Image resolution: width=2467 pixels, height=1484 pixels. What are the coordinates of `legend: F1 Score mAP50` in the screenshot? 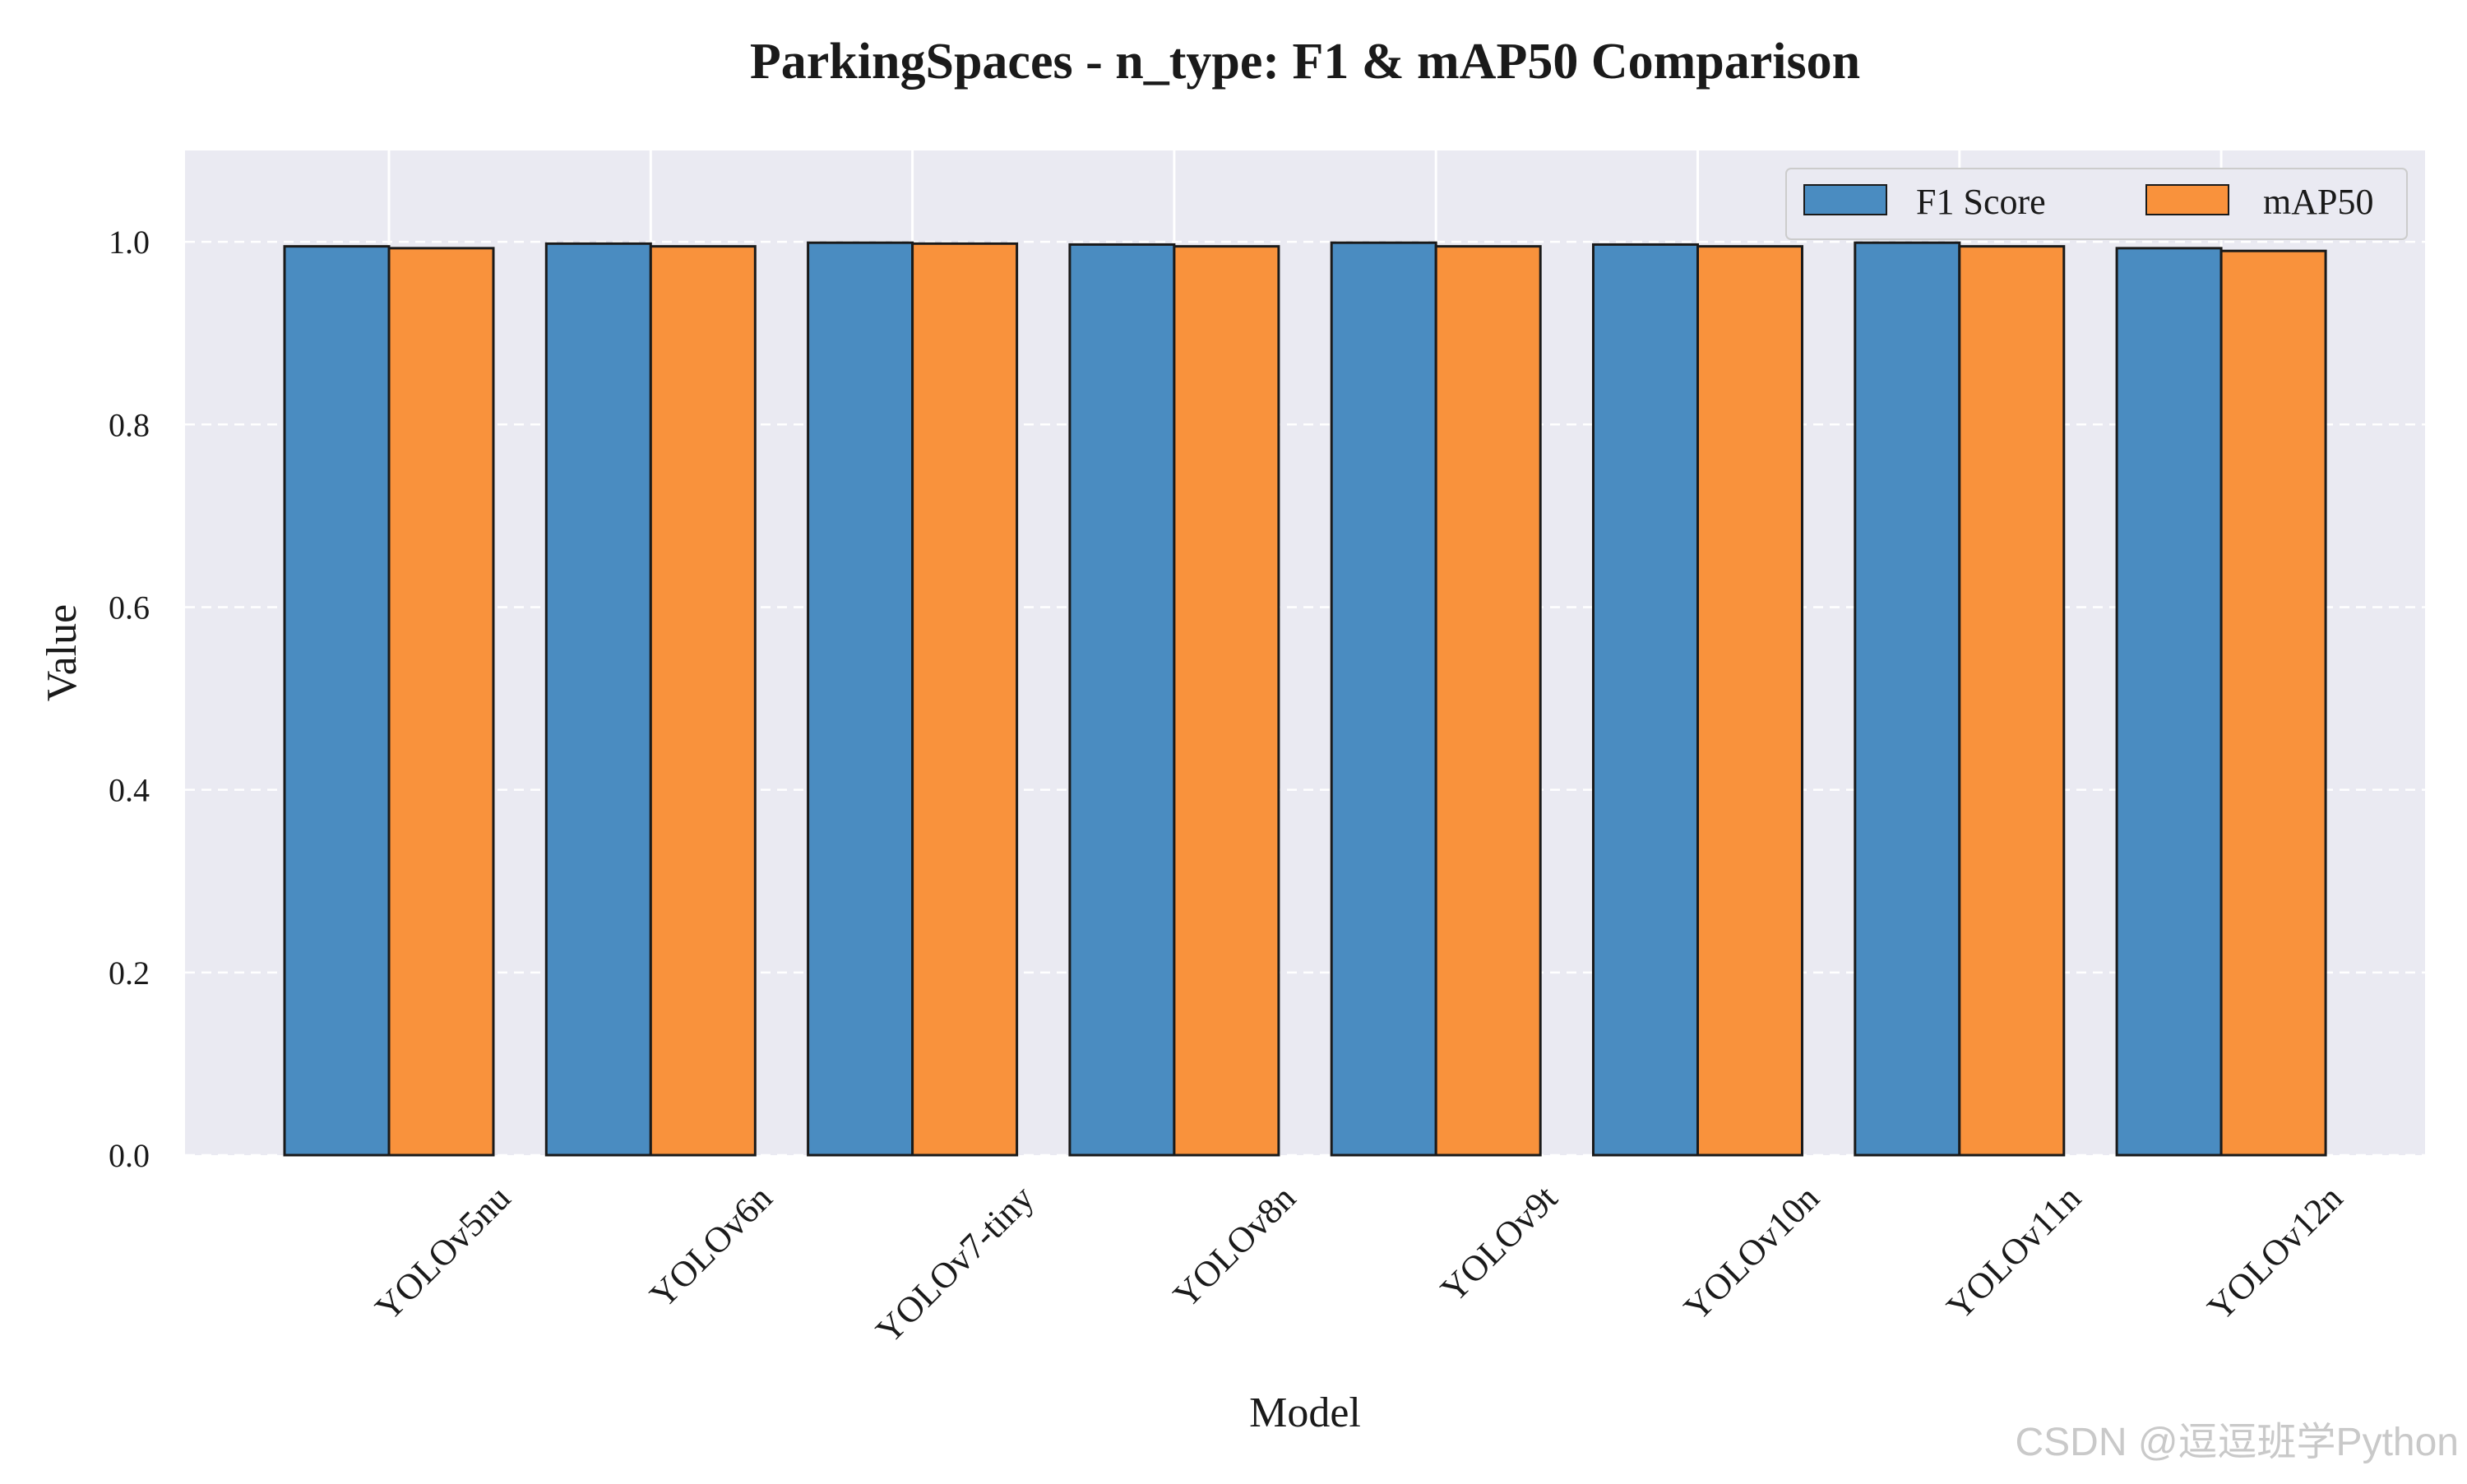 It's located at (2097, 204).